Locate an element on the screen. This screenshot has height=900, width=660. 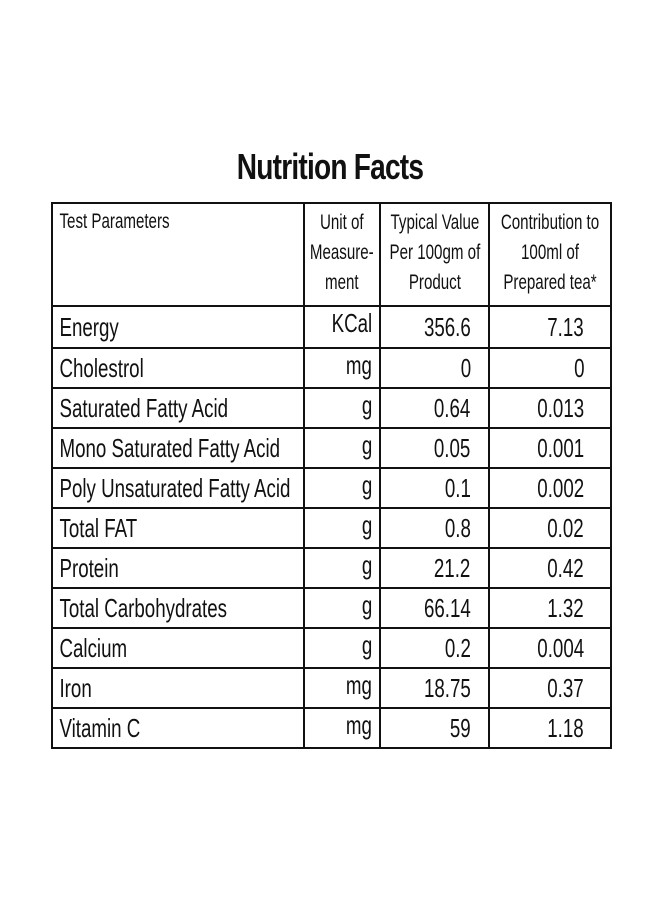
table-row: Vitamin C mg 59 1.18 is located at coordinates (331, 728).